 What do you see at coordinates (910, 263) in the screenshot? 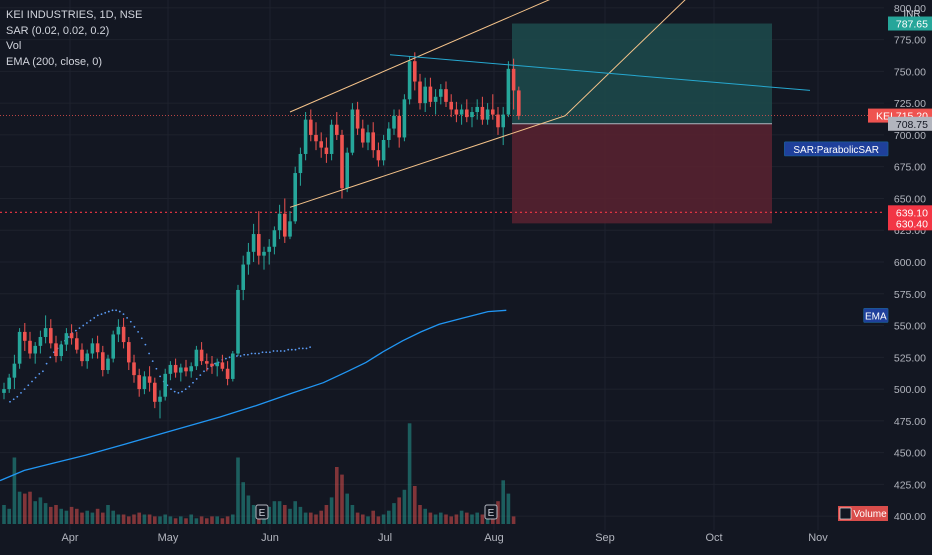
I see `price-tick-label: 600.00` at bounding box center [910, 263].